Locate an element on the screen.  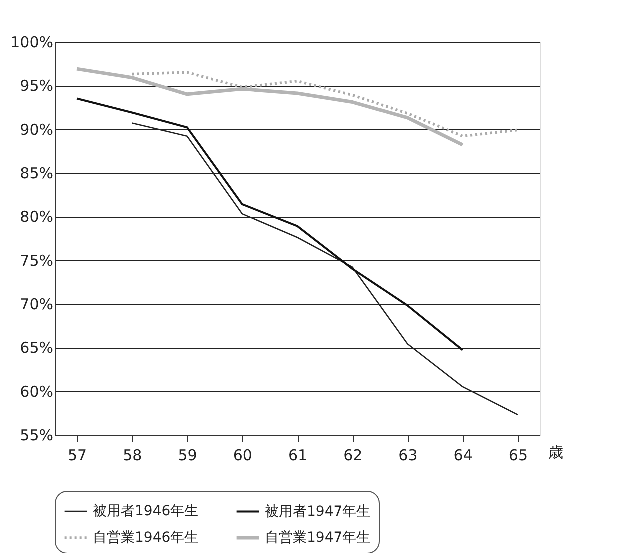
legend-label: 自営業1946年生 is located at coordinates (146, 538).